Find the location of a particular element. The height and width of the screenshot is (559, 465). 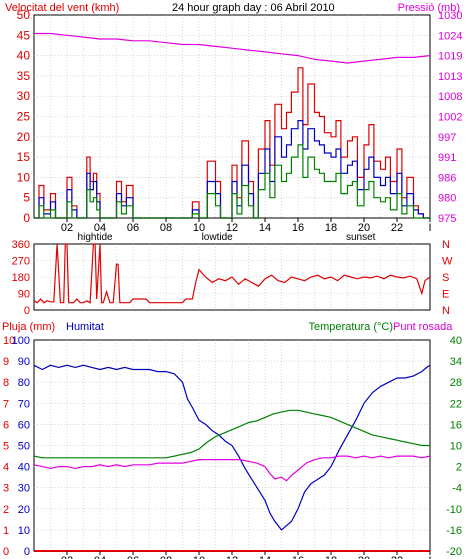

humidity-axis-title: Humitat is located at coordinates (85, 327).